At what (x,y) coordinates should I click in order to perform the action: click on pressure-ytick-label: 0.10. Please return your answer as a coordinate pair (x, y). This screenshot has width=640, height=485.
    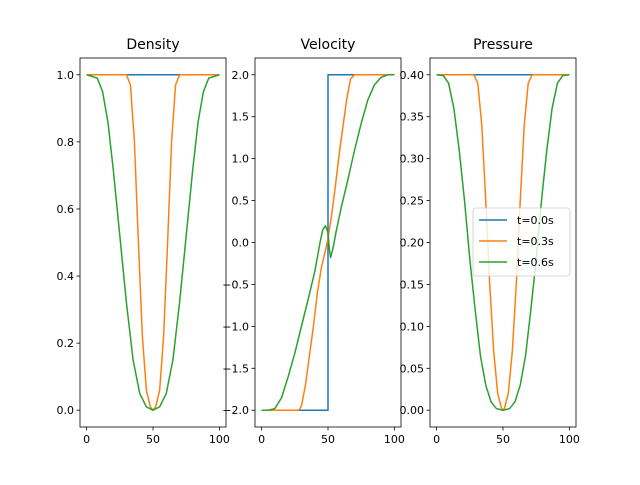
    Looking at the image, I should click on (412, 326).